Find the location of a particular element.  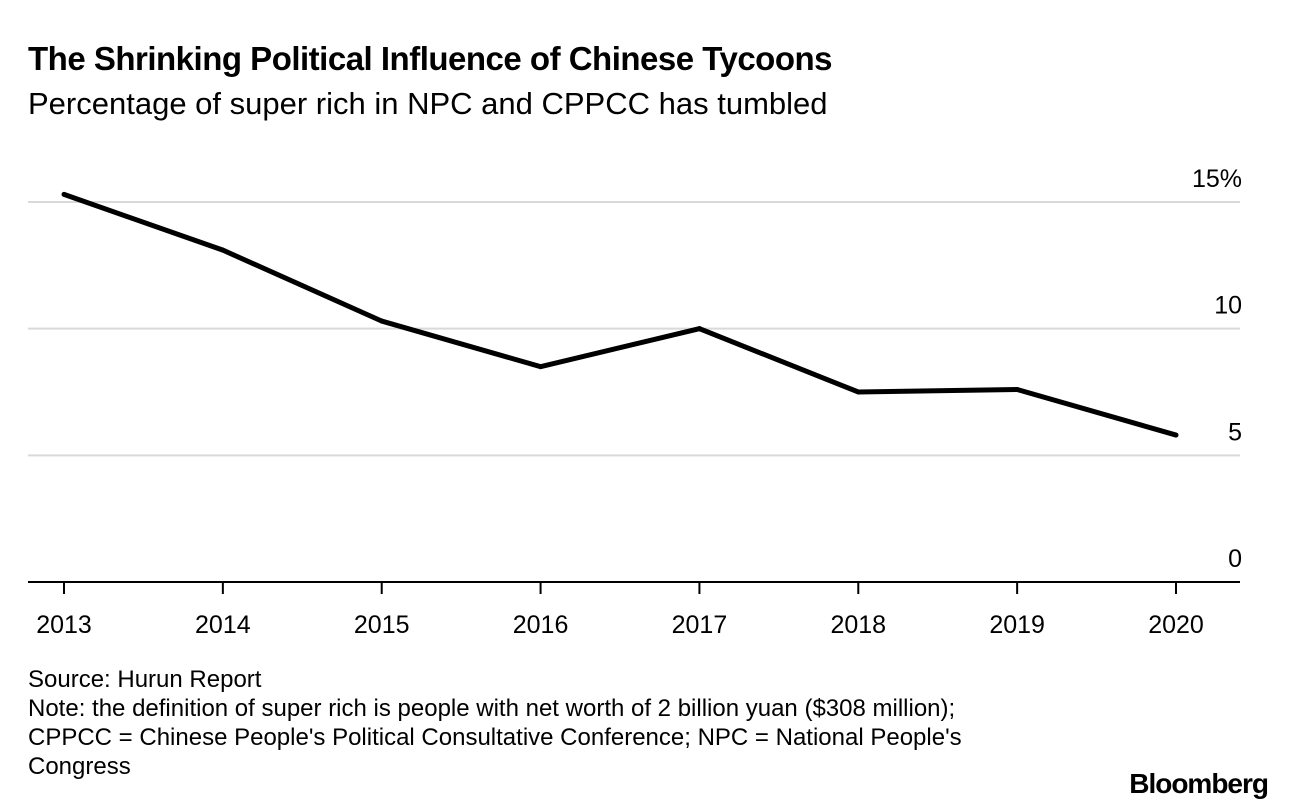

x-tick-label: 2017 is located at coordinates (700, 625).